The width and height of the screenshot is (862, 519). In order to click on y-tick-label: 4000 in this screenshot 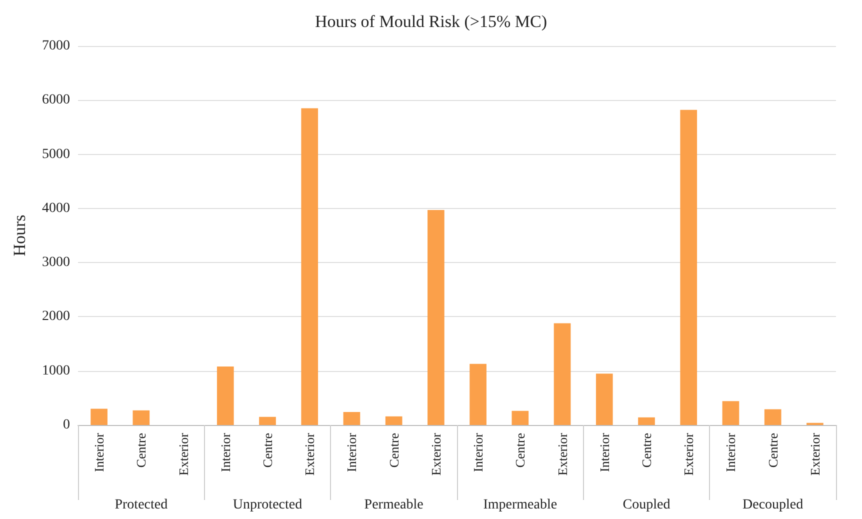, I will do `click(56, 208)`.